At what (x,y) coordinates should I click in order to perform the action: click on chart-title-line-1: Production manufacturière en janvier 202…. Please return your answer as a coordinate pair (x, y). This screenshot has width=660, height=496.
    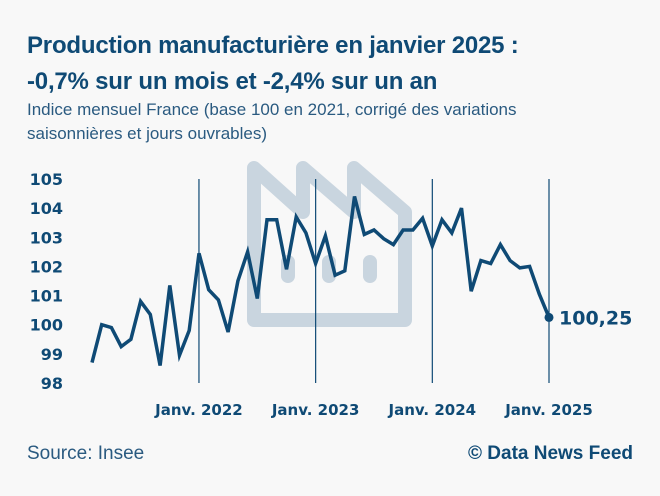
    Looking at the image, I should click on (273, 45).